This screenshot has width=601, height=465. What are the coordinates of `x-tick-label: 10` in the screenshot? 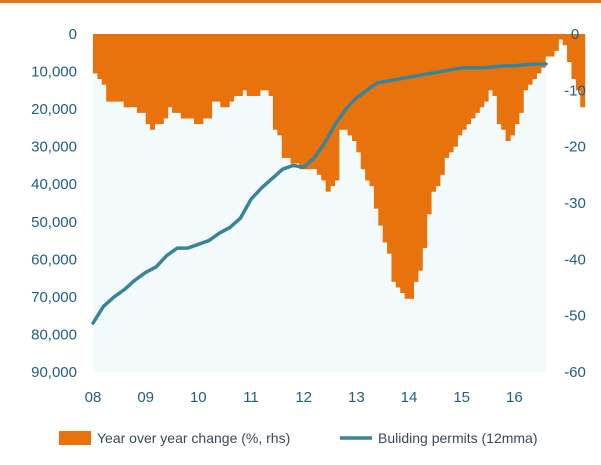 It's located at (198, 397).